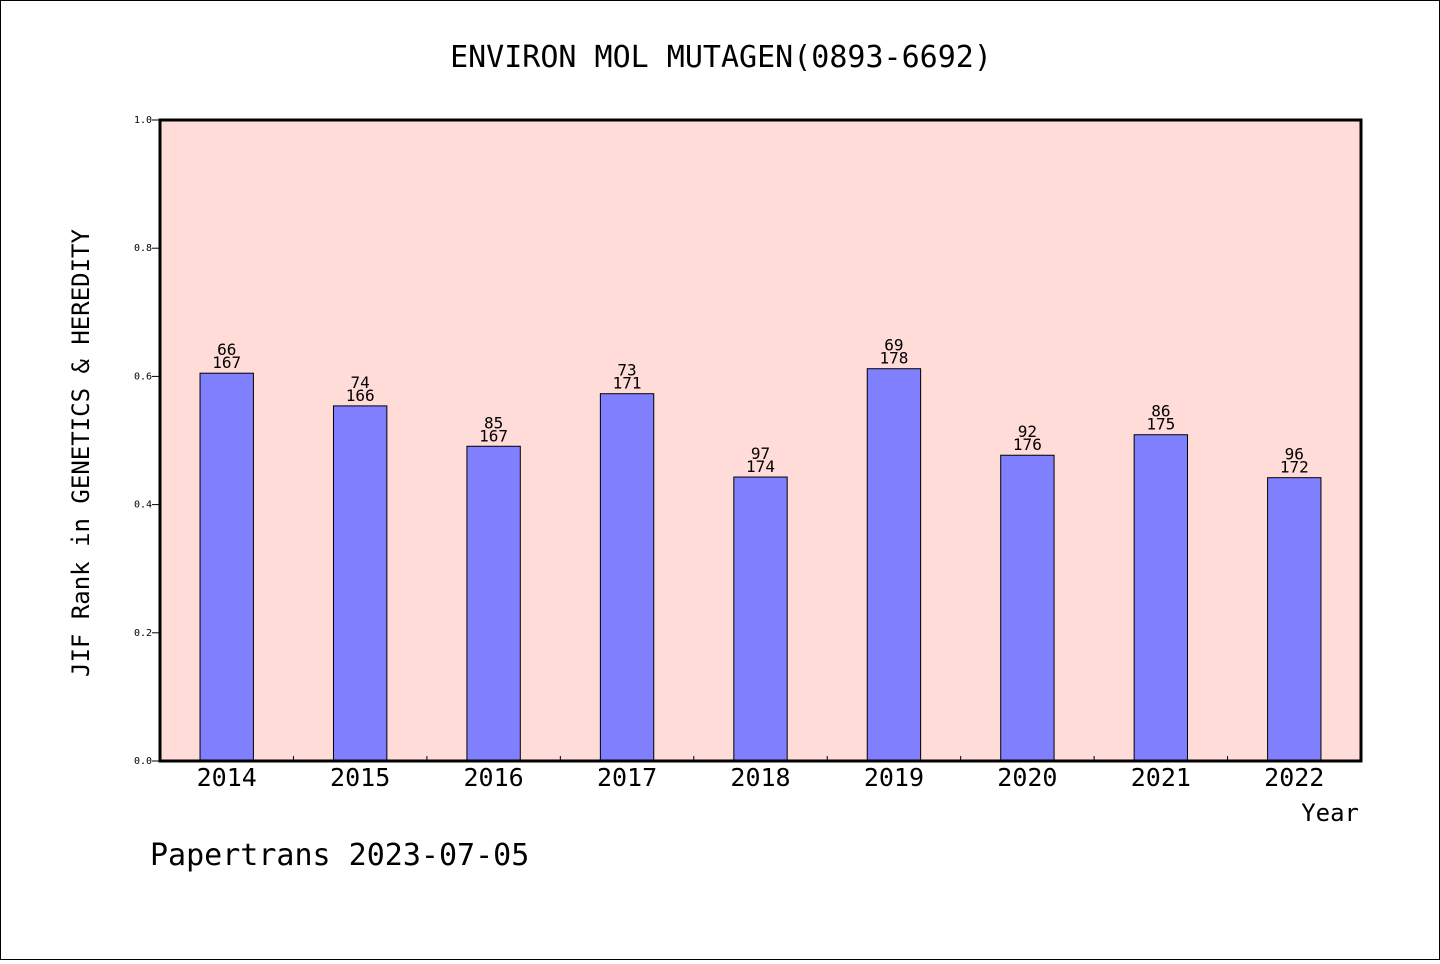 This screenshot has width=1440, height=964. What do you see at coordinates (143, 505) in the screenshot?
I see `y-tick-label: 0.4` at bounding box center [143, 505].